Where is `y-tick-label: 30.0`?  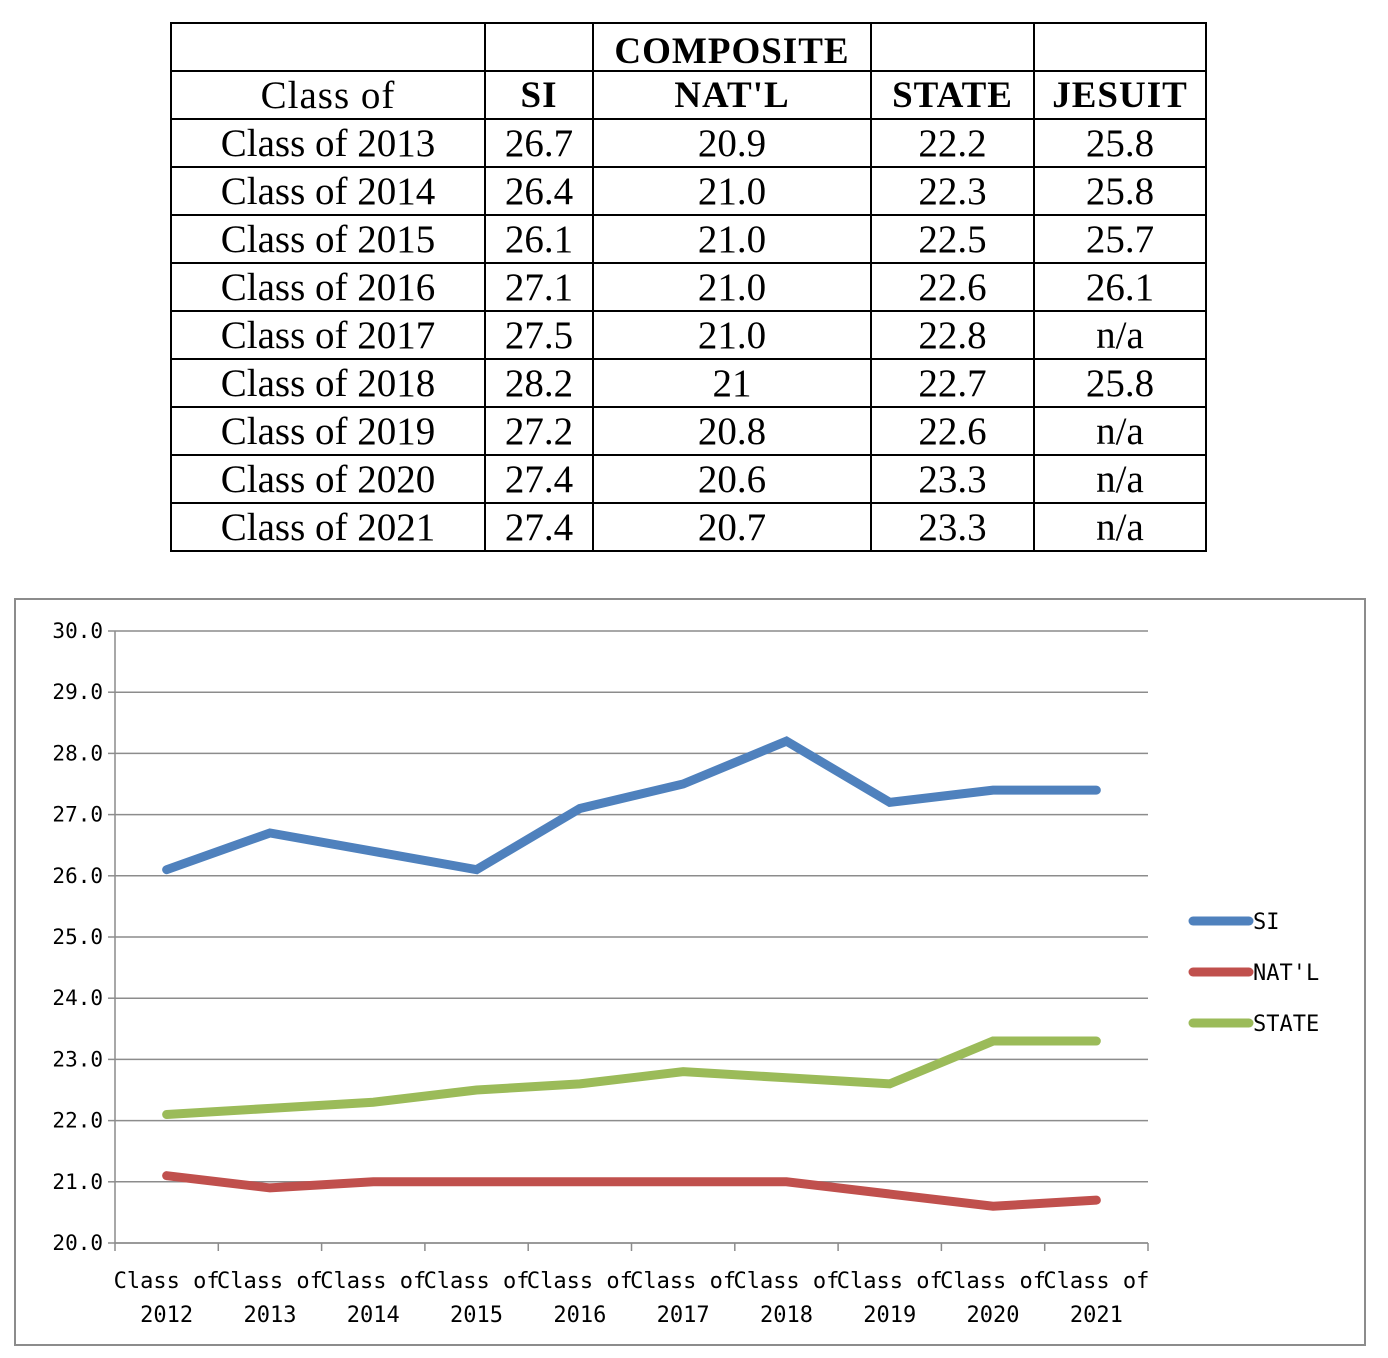 y-tick-label: 30.0 is located at coordinates (77, 631).